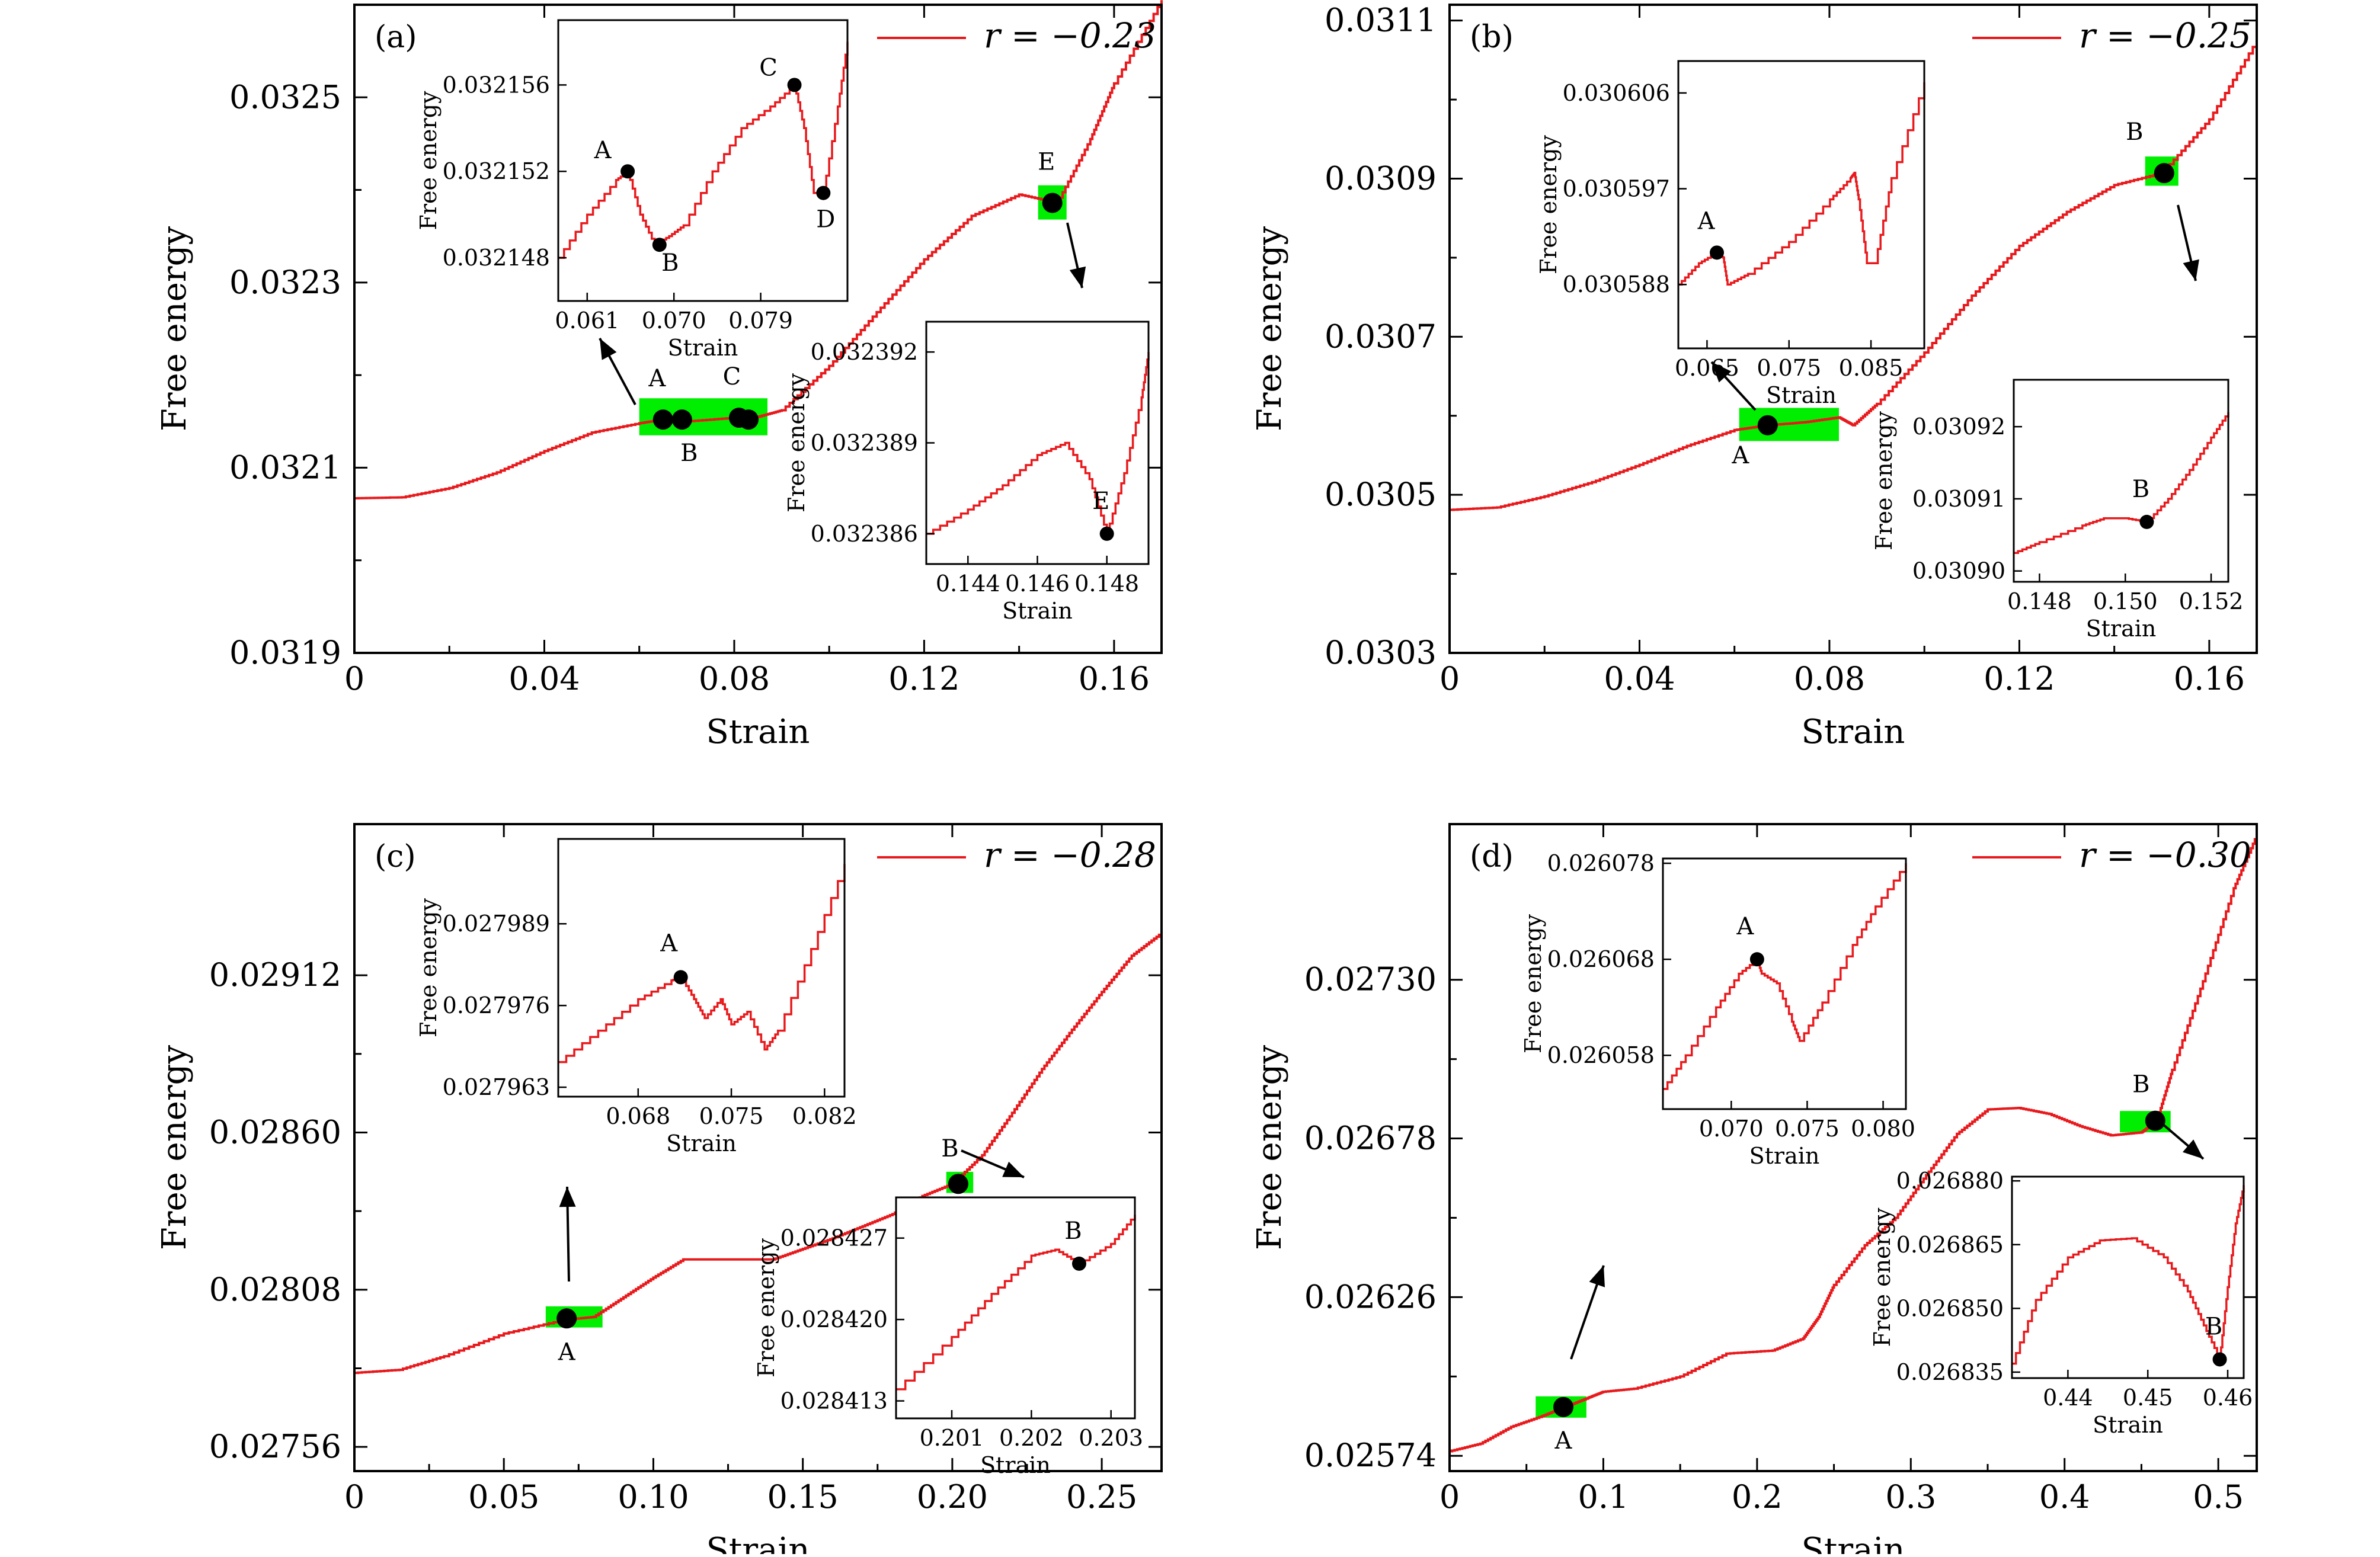  I want to click on x-tick-label: 0, so click(1449, 679).